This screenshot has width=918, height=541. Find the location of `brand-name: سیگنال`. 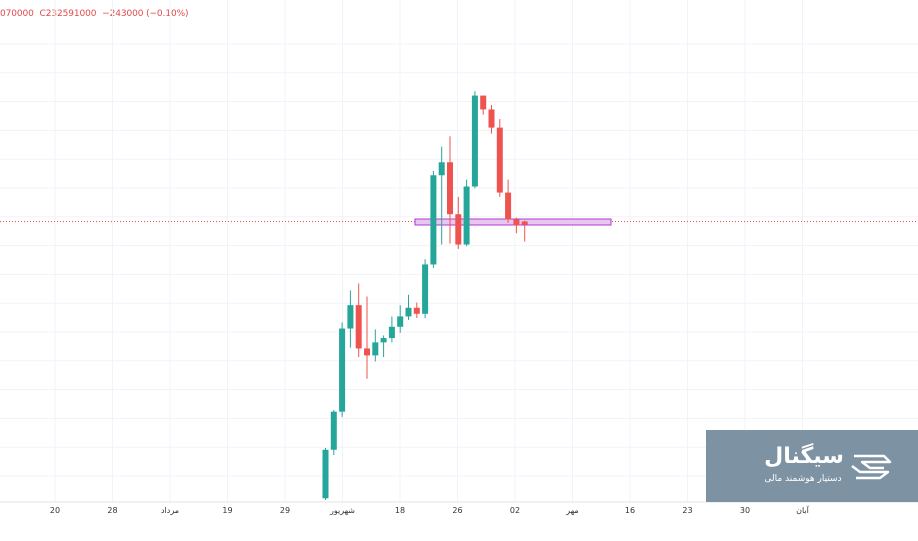

brand-name: سیگنال is located at coordinates (804, 456).